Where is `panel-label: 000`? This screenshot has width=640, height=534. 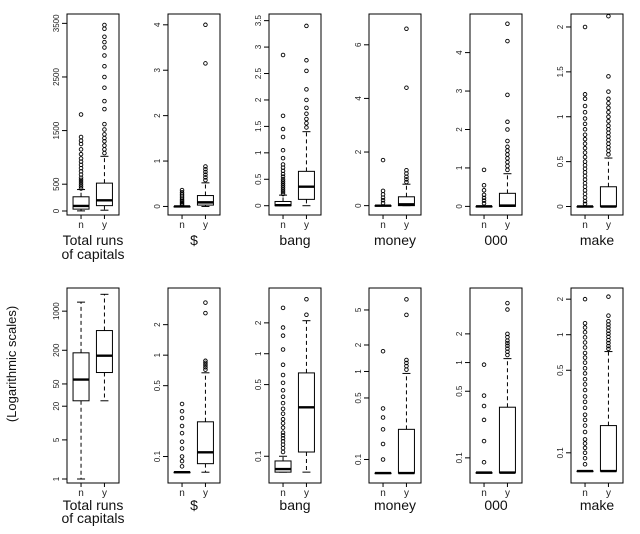 panel-label: 000 is located at coordinates (496, 240).